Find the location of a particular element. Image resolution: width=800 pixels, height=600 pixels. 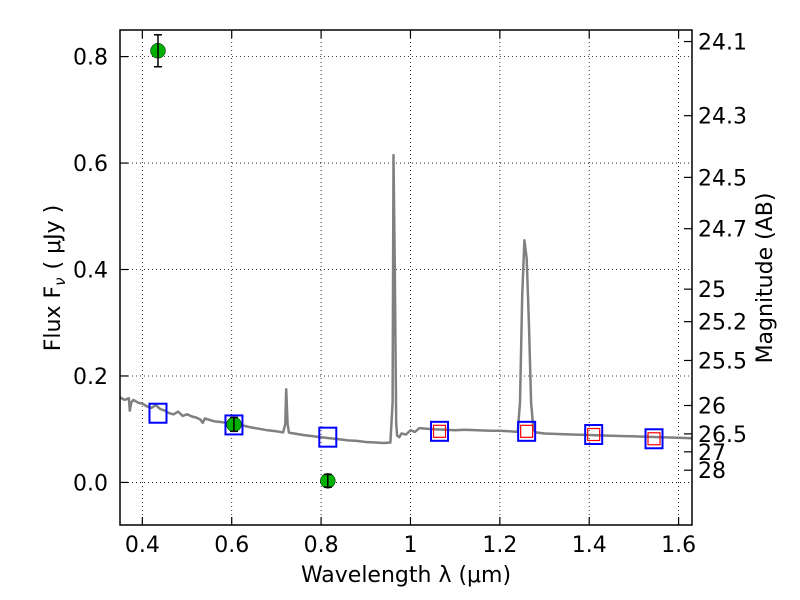

x-tick-label: 1.6 is located at coordinates (678, 545).